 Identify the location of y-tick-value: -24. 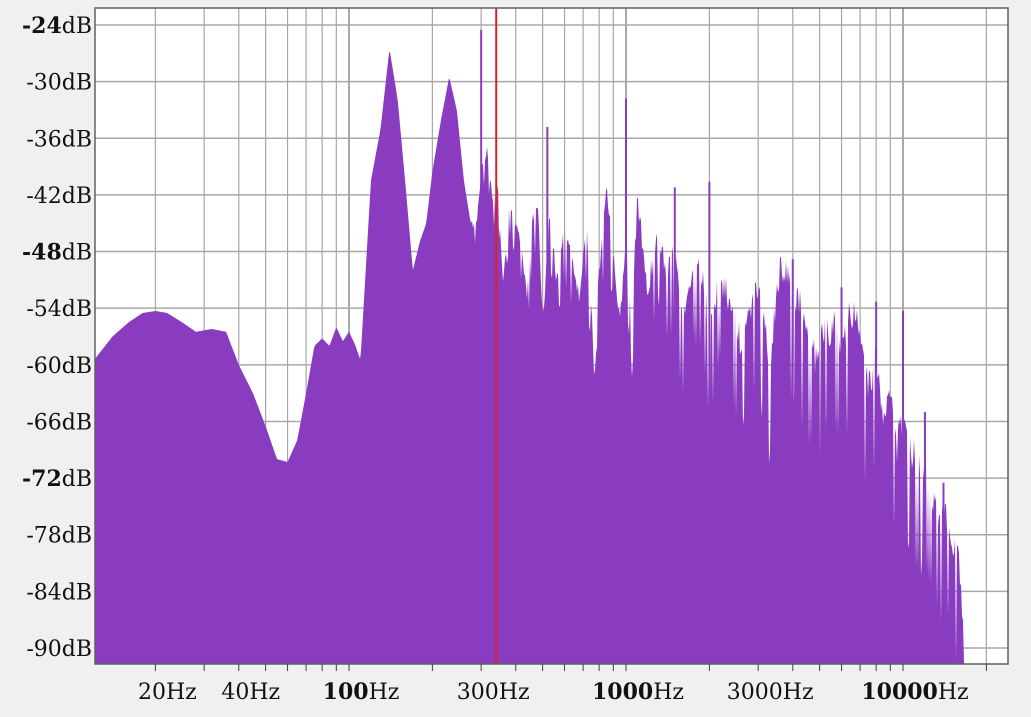
(42, 26).